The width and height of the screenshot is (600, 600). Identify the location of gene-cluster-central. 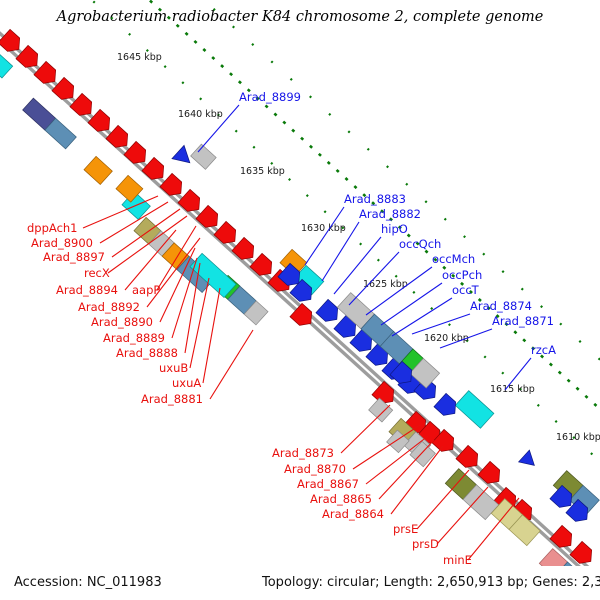
(359, 326).